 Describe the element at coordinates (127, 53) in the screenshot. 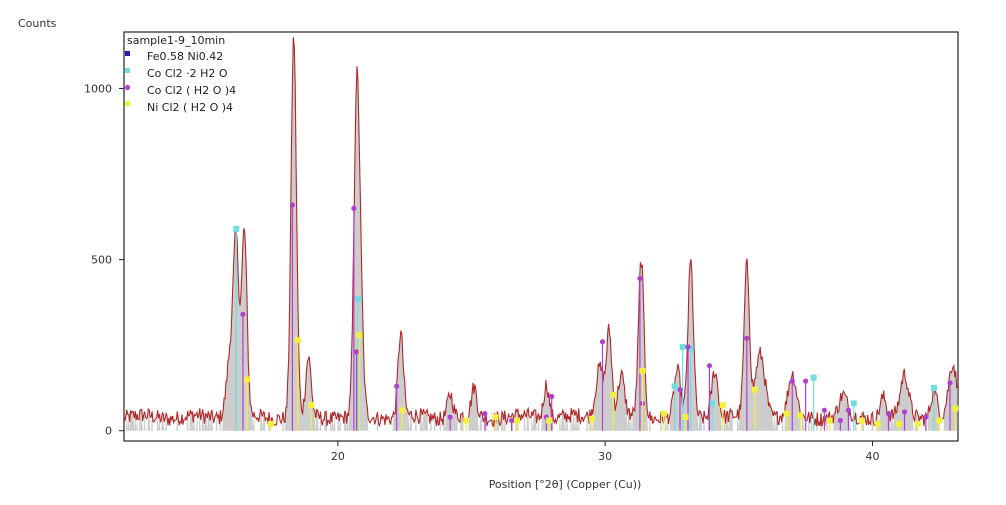

I see `legend-swatch-fe-ni` at that location.